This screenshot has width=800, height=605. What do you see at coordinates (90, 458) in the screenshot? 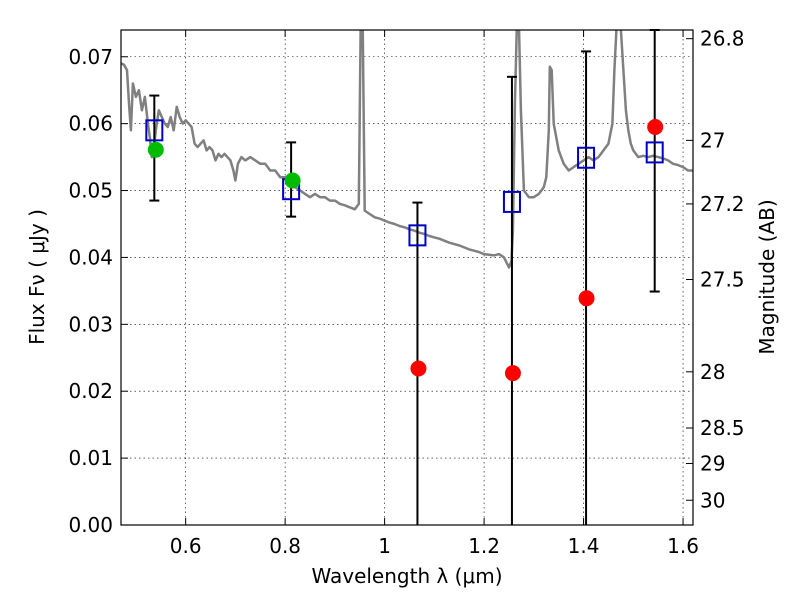
I see `y-tick-label: 0.01` at bounding box center [90, 458].